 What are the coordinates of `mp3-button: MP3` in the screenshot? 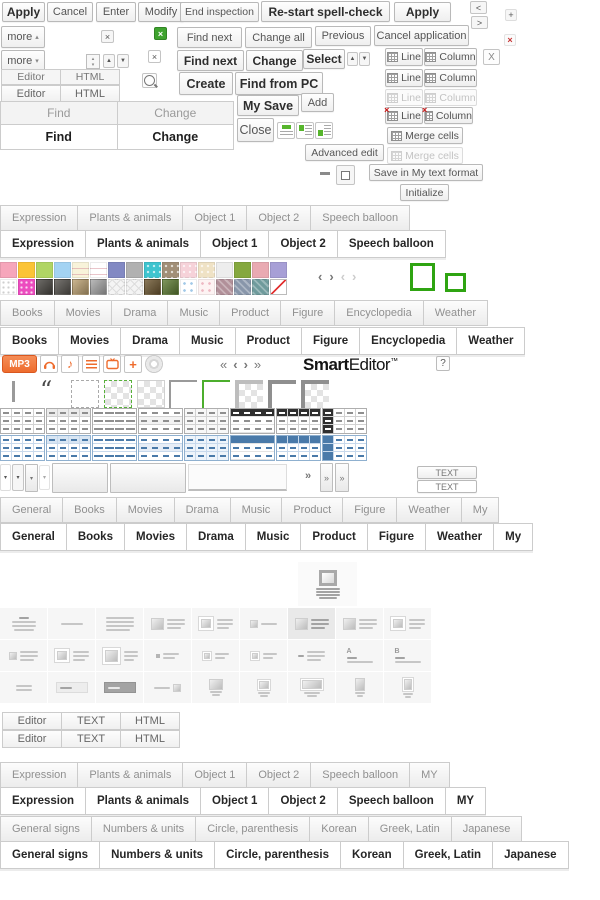 It's located at (19, 364).